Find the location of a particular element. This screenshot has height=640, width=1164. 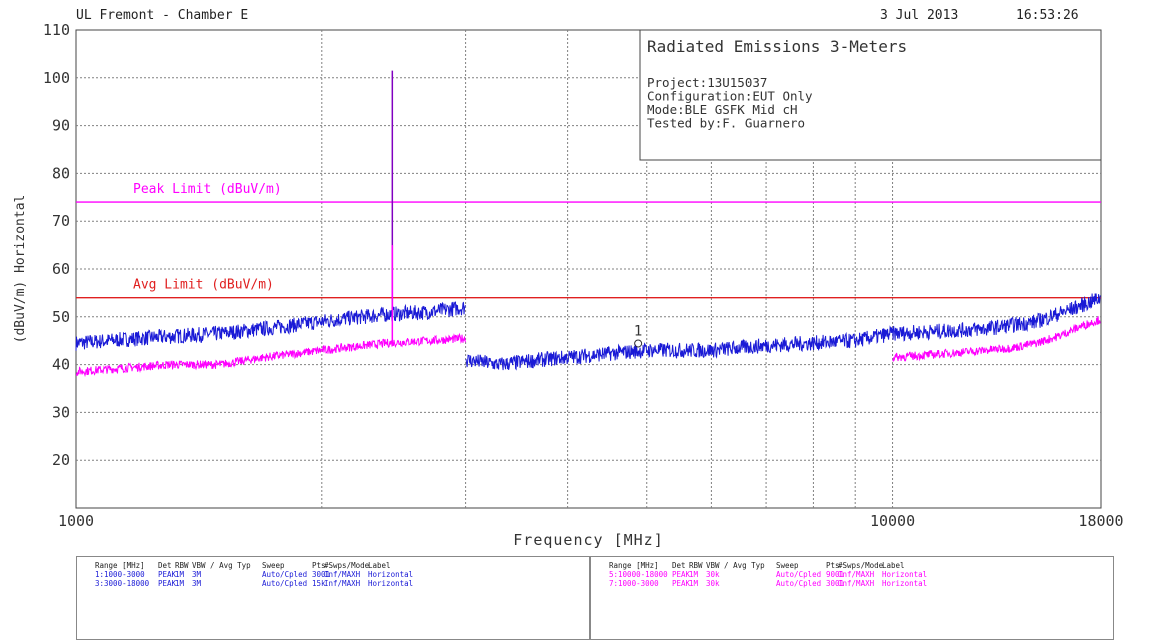

time-label: 16:53:26 is located at coordinates (1047, 15).